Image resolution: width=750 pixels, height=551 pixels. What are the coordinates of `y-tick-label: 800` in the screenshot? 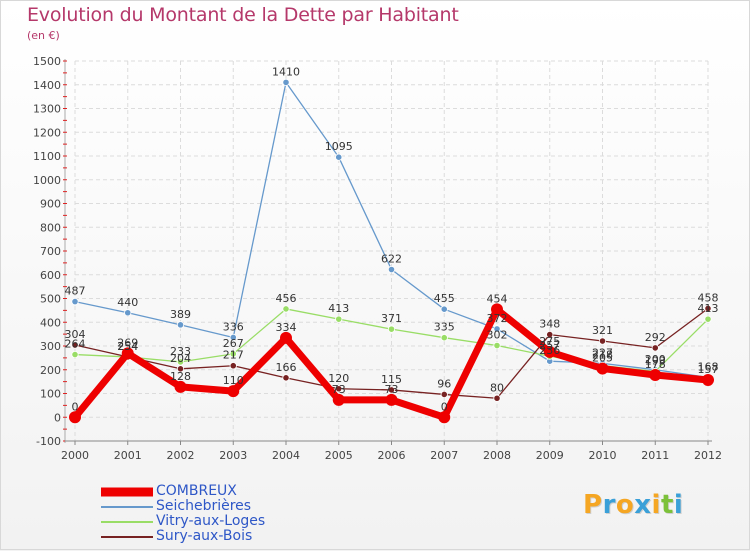 It's located at (50, 227).